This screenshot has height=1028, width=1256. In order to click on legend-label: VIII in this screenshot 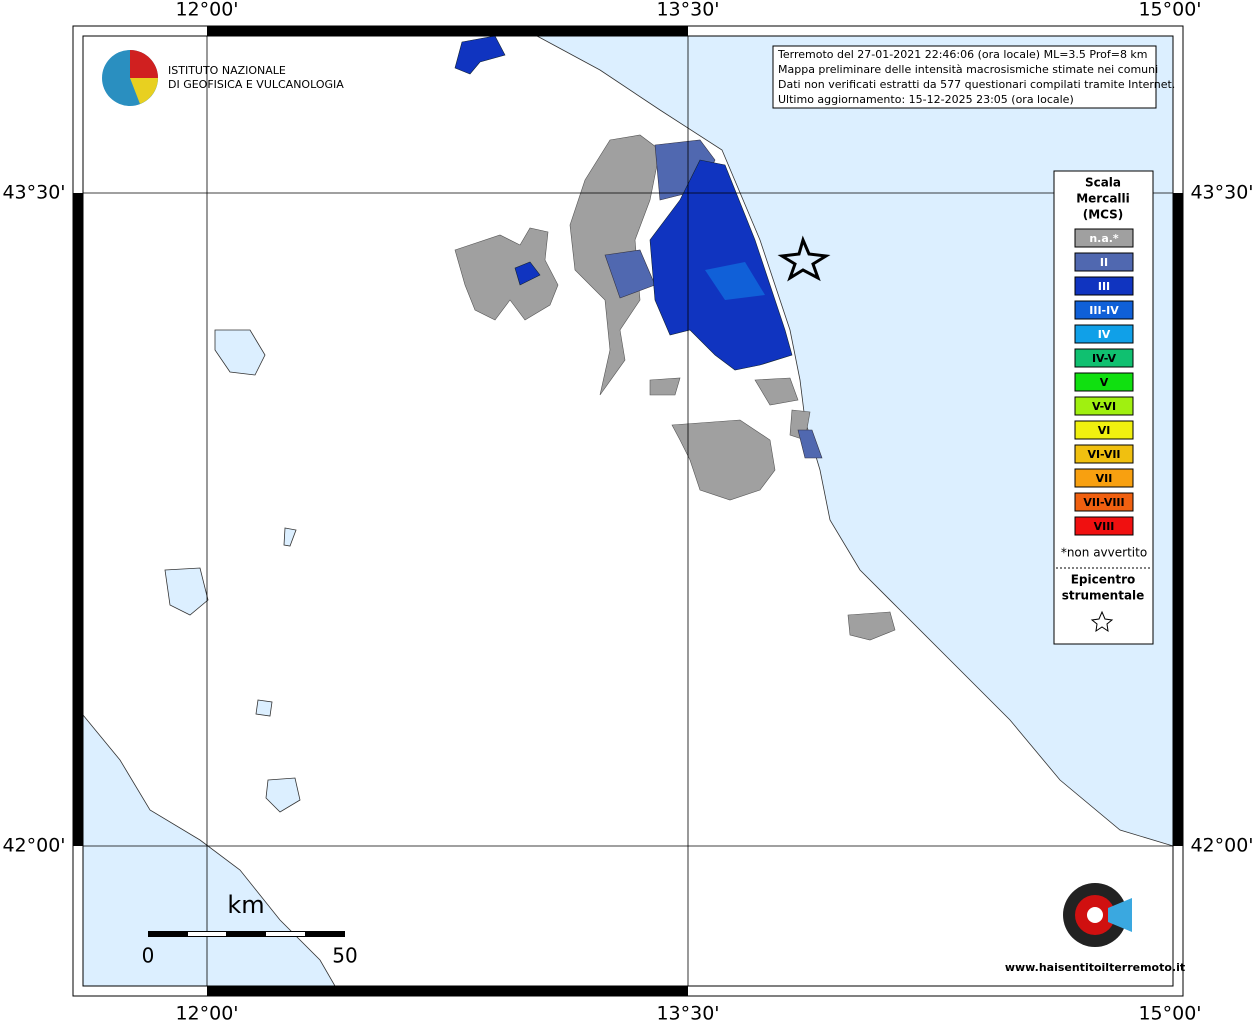, I will do `click(1104, 526)`.